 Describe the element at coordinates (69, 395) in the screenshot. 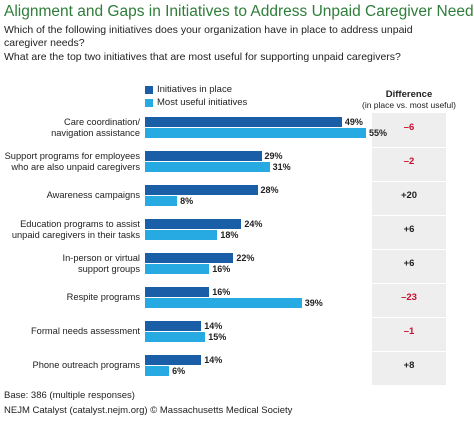

I see `note: Base: 386 (multiple responses)` at that location.